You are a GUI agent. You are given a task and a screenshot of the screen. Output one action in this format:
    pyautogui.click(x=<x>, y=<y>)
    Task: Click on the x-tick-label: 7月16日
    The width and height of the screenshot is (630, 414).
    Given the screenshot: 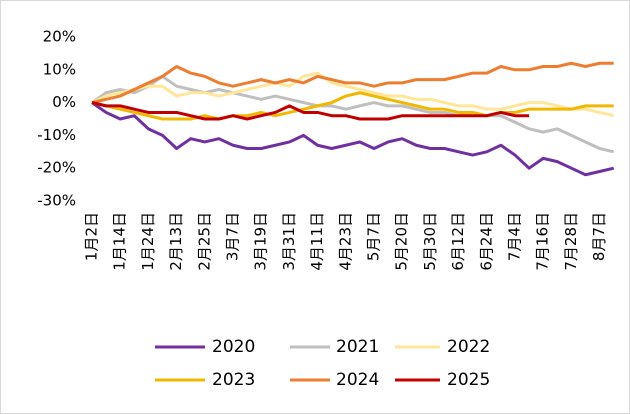 What is the action you would take?
    pyautogui.click(x=543, y=241)
    